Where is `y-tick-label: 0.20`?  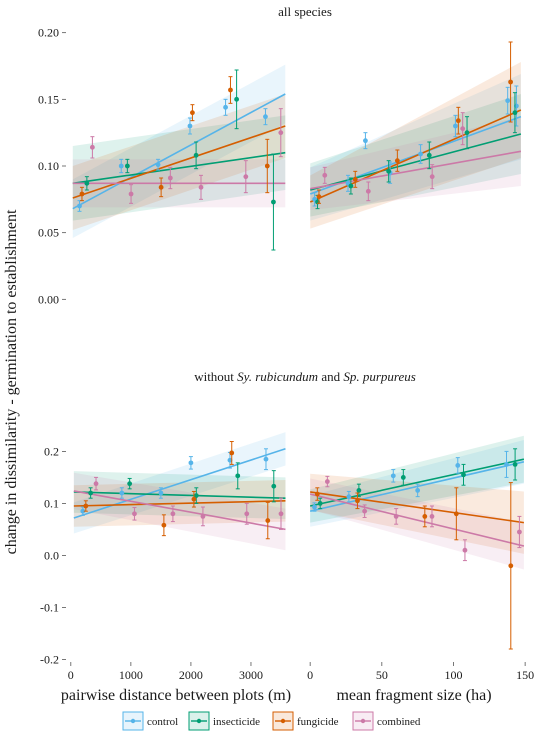
y-tick-label: 0.20 is located at coordinates (48, 33).